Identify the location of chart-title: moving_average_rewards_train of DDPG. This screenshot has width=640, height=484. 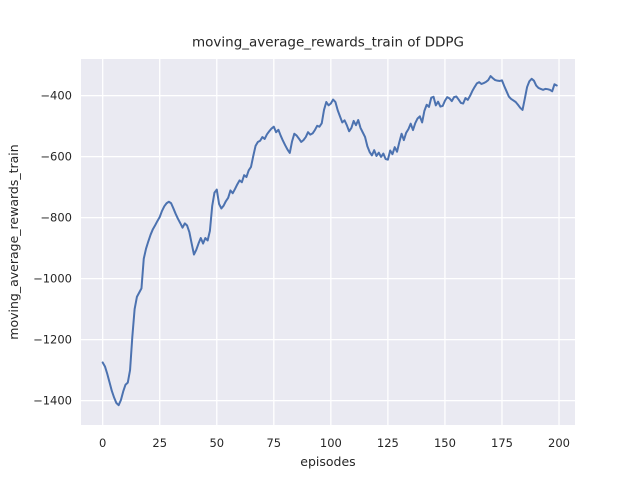
(328, 43).